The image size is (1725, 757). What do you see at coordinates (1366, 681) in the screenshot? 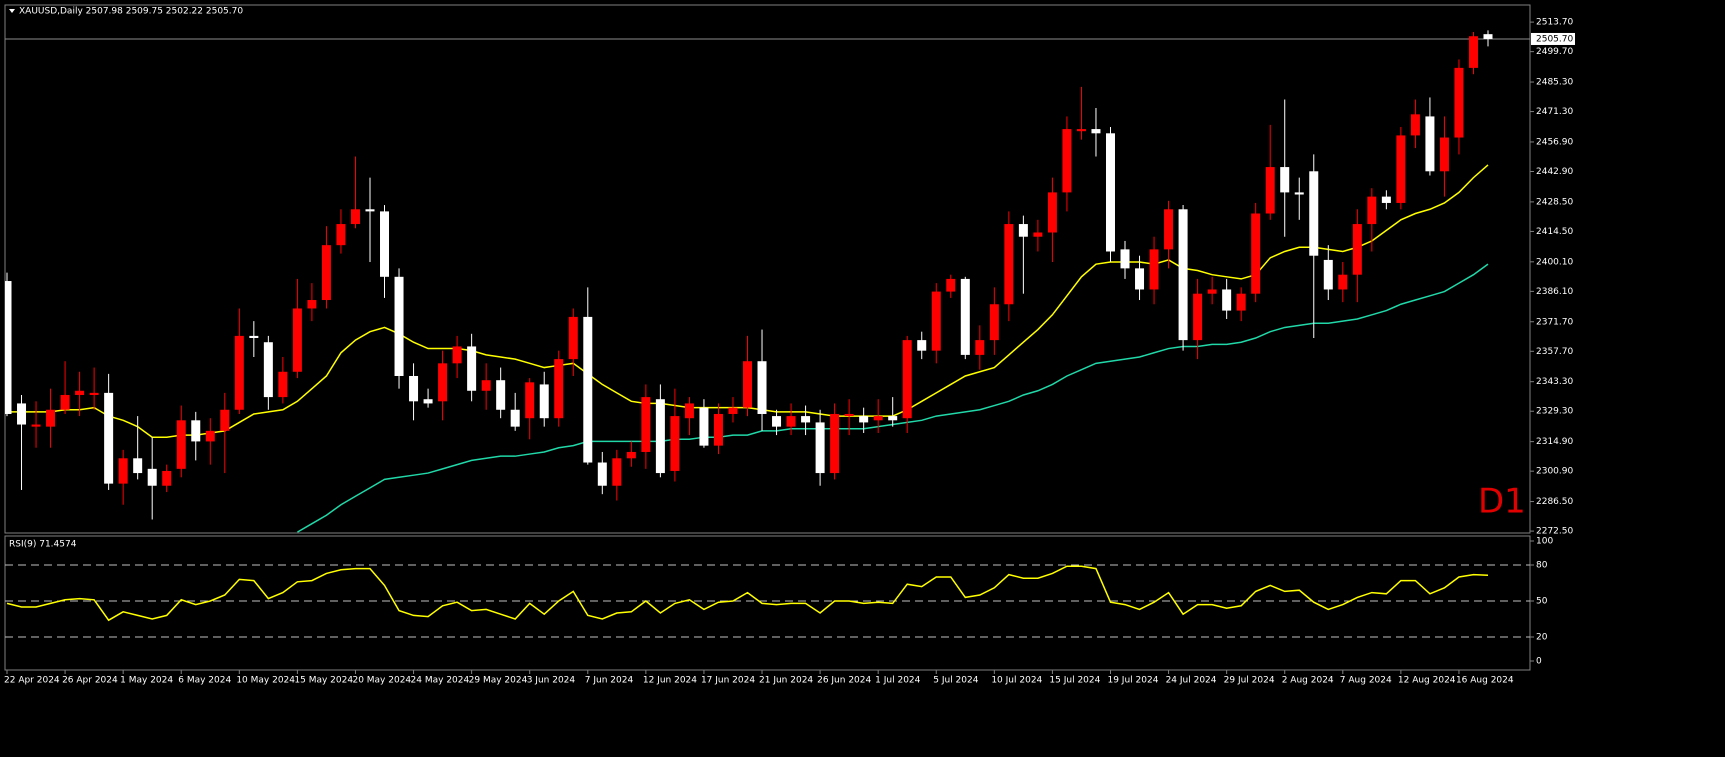
I see `x-tick-label: 7 Aug 2024` at bounding box center [1366, 681].